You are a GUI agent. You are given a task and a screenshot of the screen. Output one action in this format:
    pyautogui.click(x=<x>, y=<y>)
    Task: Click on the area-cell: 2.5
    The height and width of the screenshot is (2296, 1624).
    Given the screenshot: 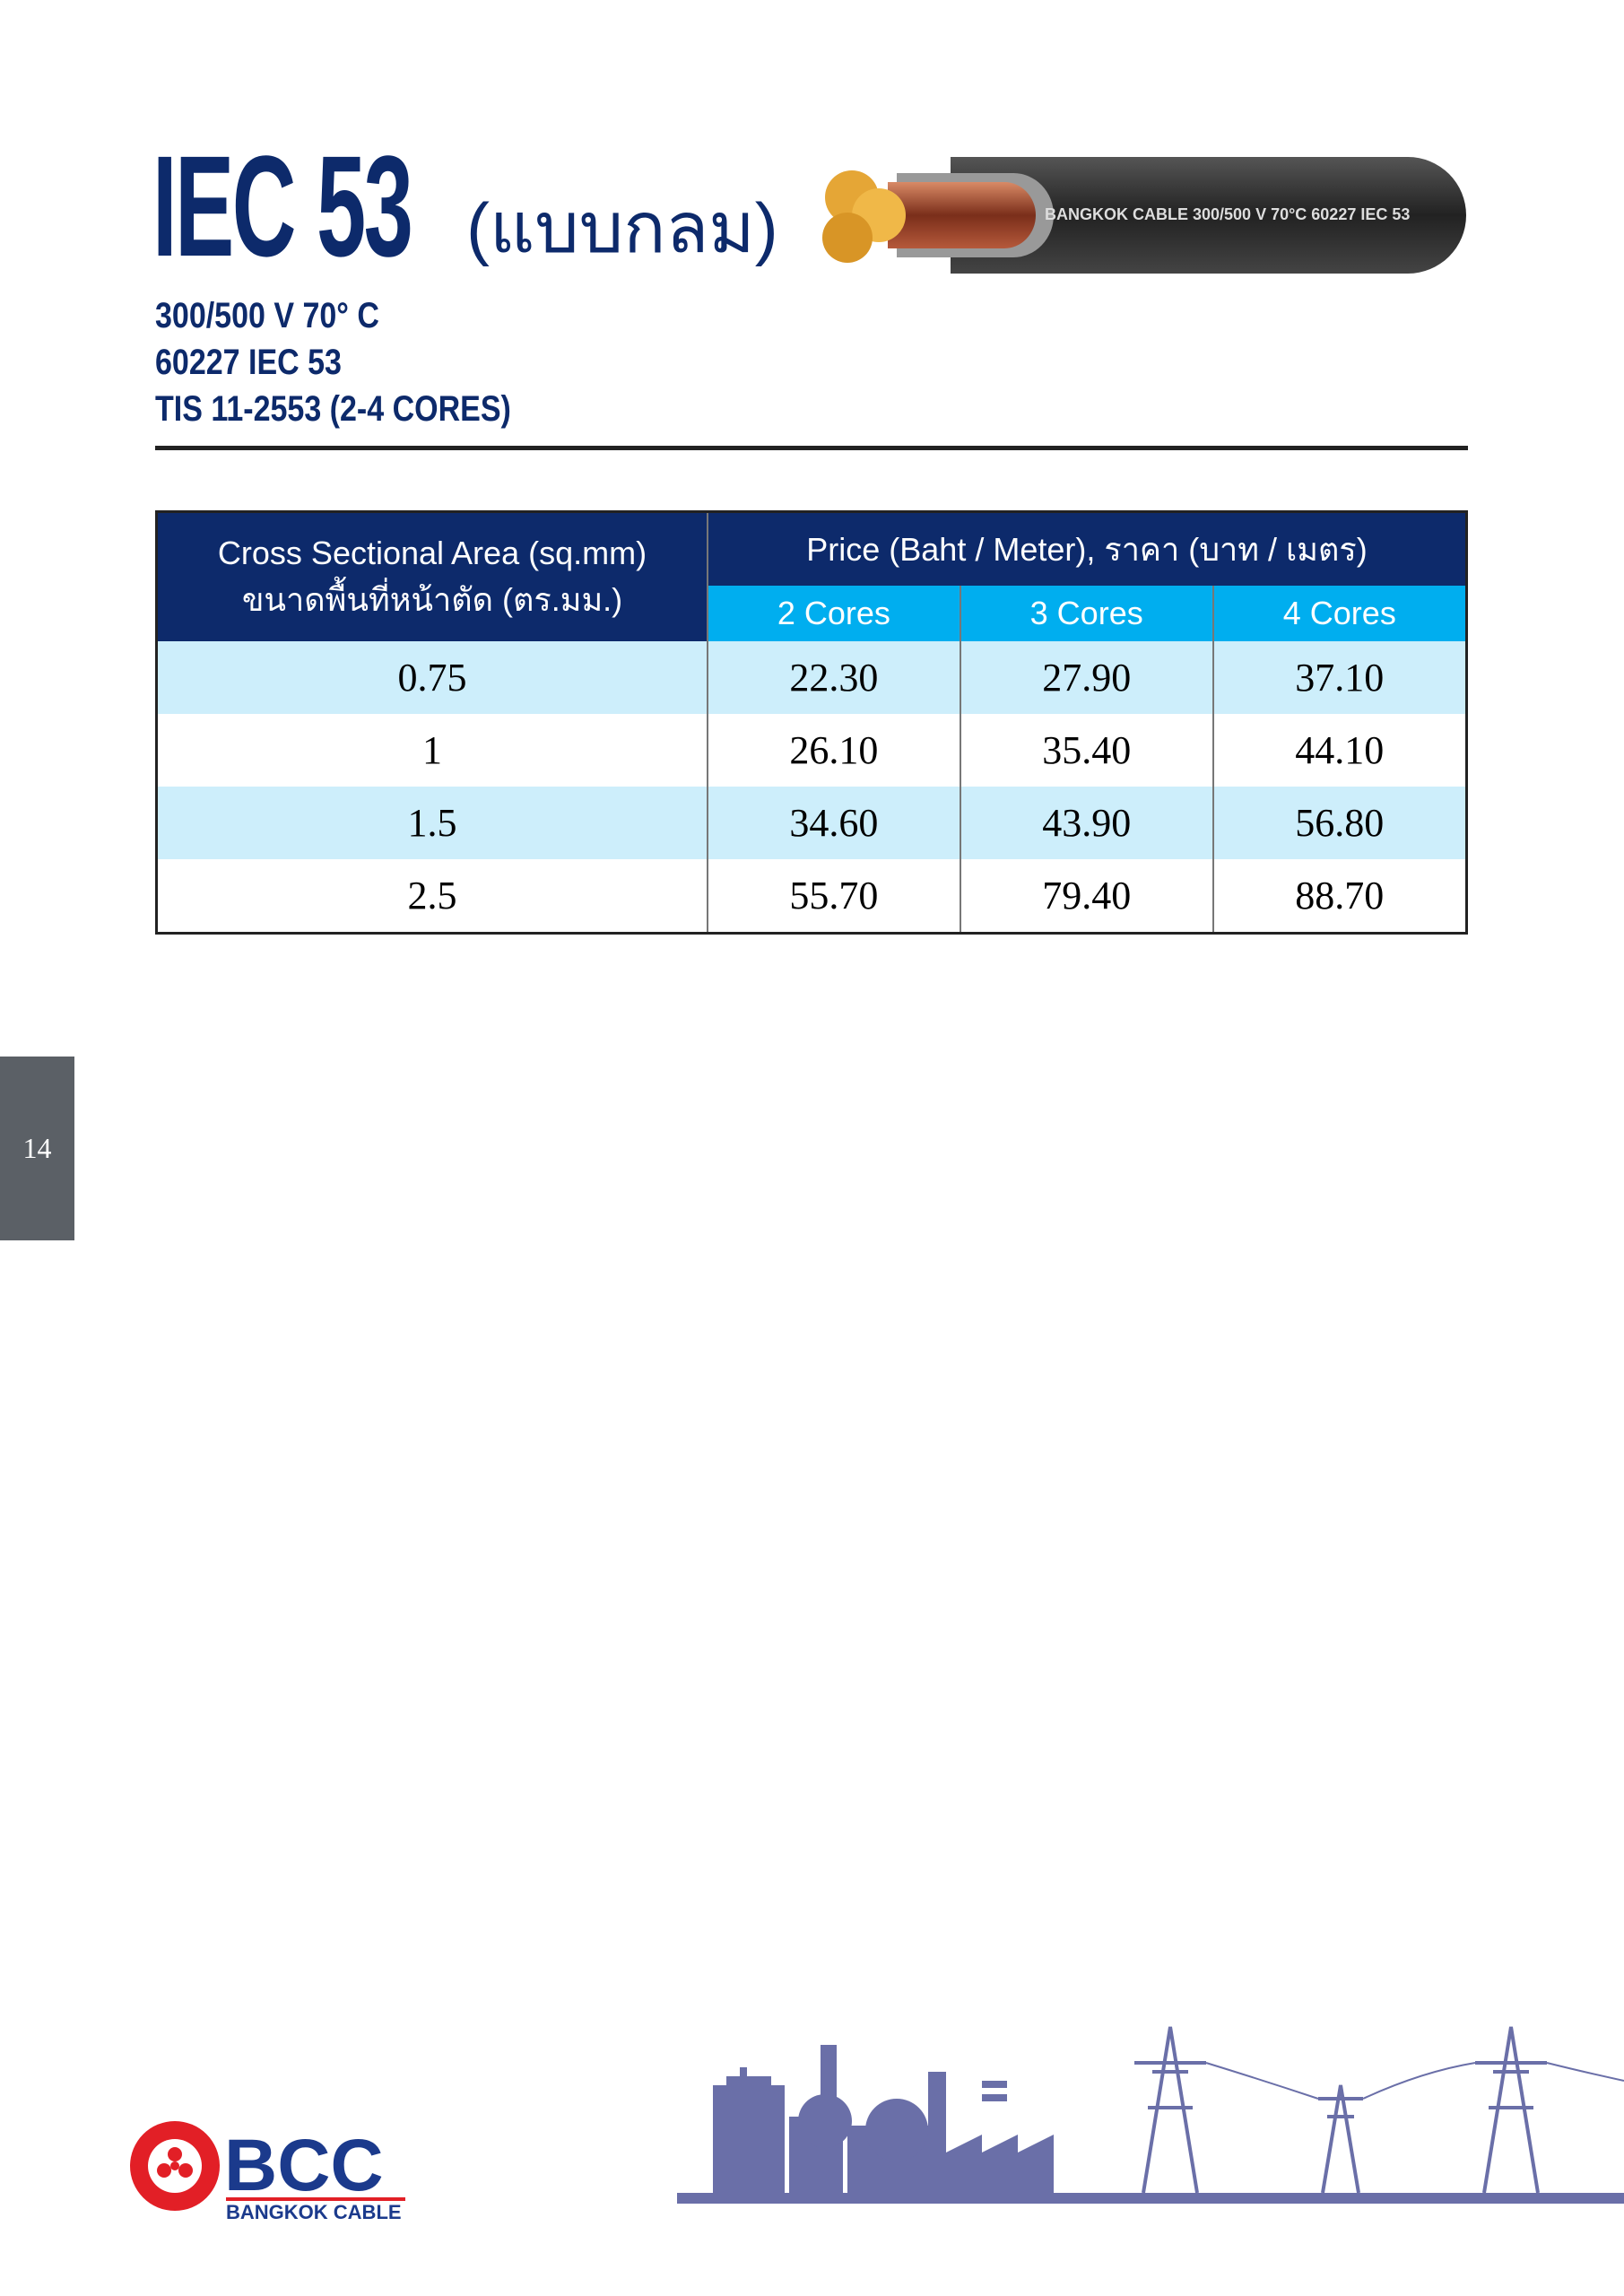 What is the action you would take?
    pyautogui.click(x=431, y=895)
    